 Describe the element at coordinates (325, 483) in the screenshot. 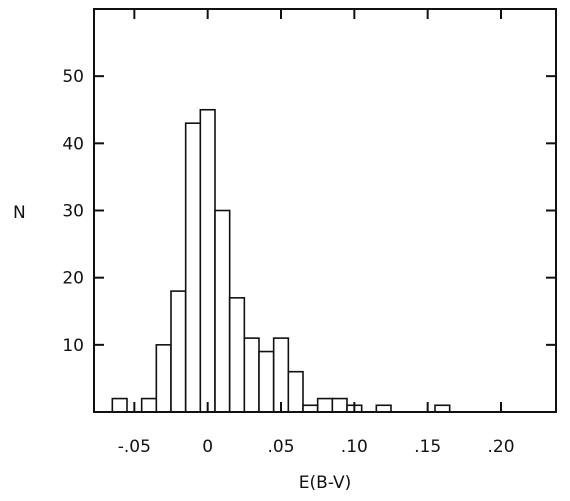

I see `x-axis-title: E(B-V)` at that location.